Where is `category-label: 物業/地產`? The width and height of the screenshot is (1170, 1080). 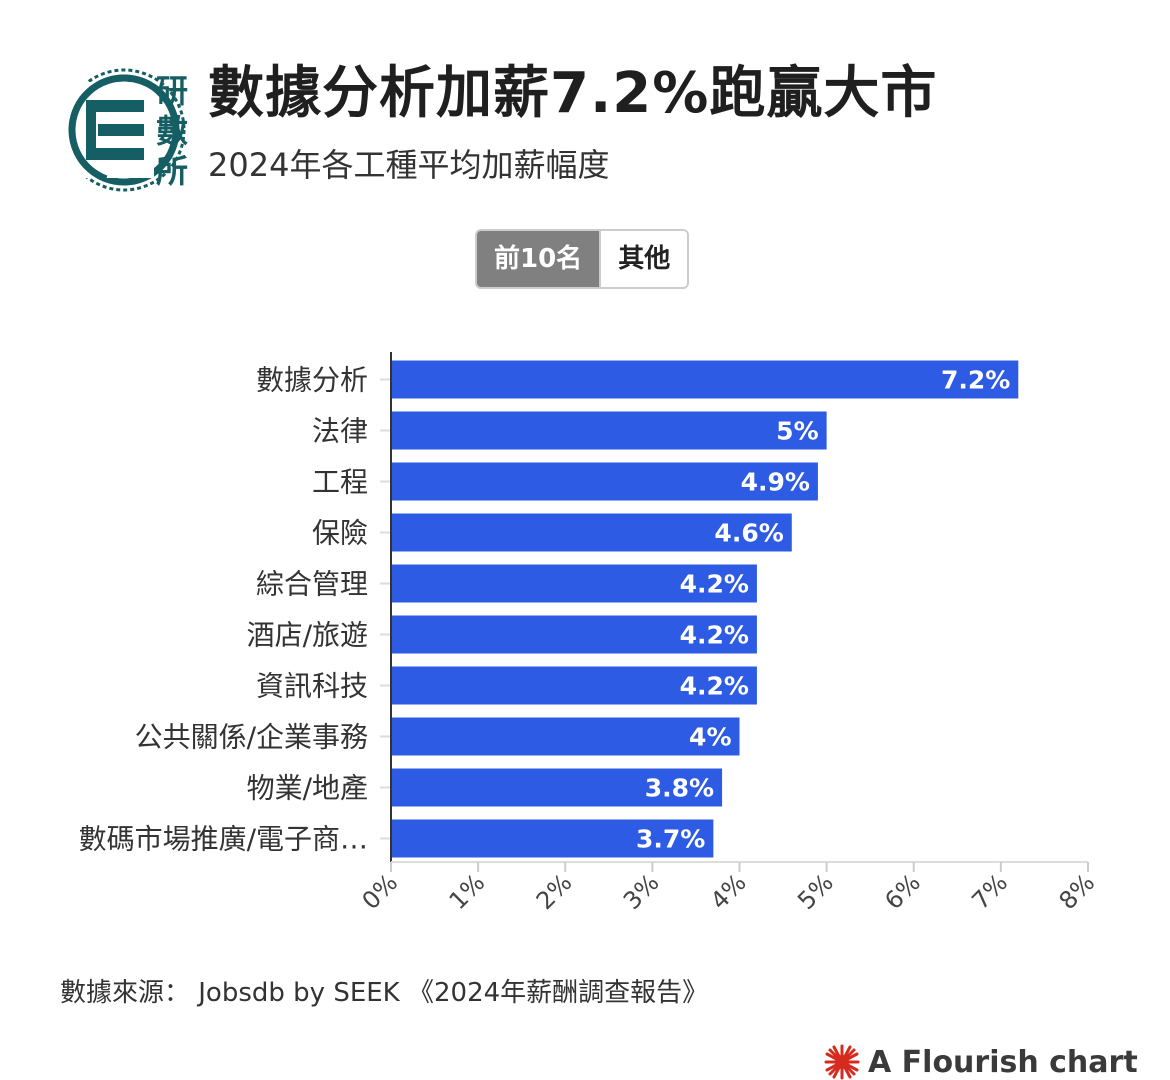 category-label: 物業/地產 is located at coordinates (307, 788).